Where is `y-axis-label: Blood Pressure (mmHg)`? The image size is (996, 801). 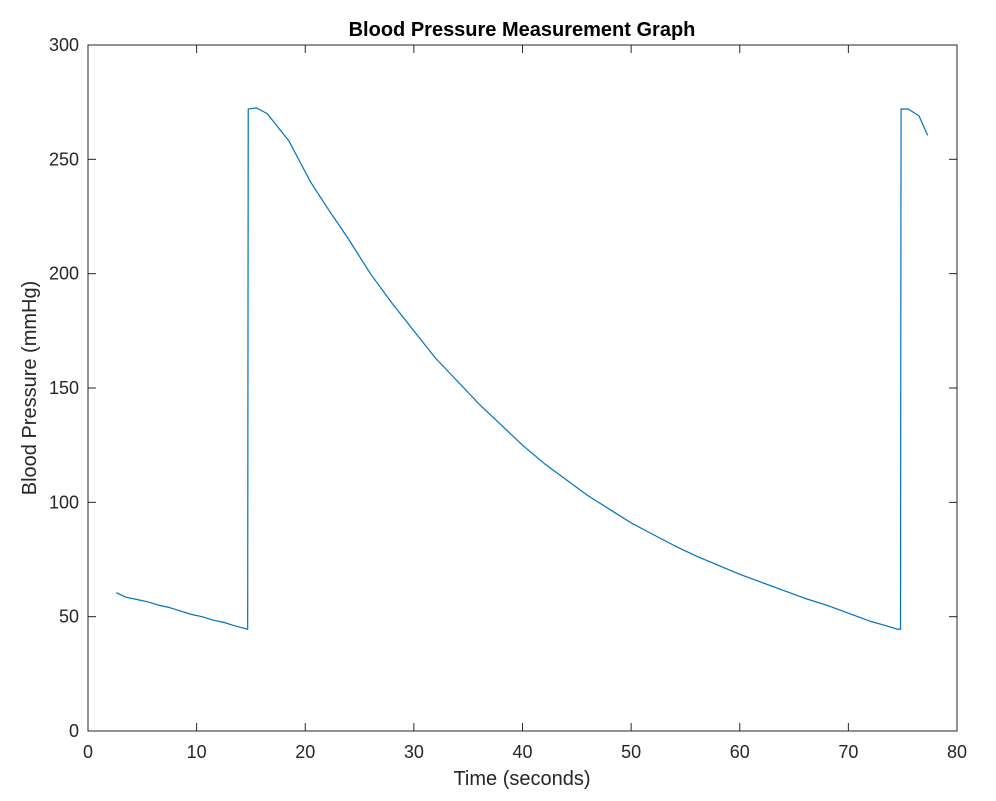
y-axis-label: Blood Pressure (mmHg) is located at coordinates (30, 388).